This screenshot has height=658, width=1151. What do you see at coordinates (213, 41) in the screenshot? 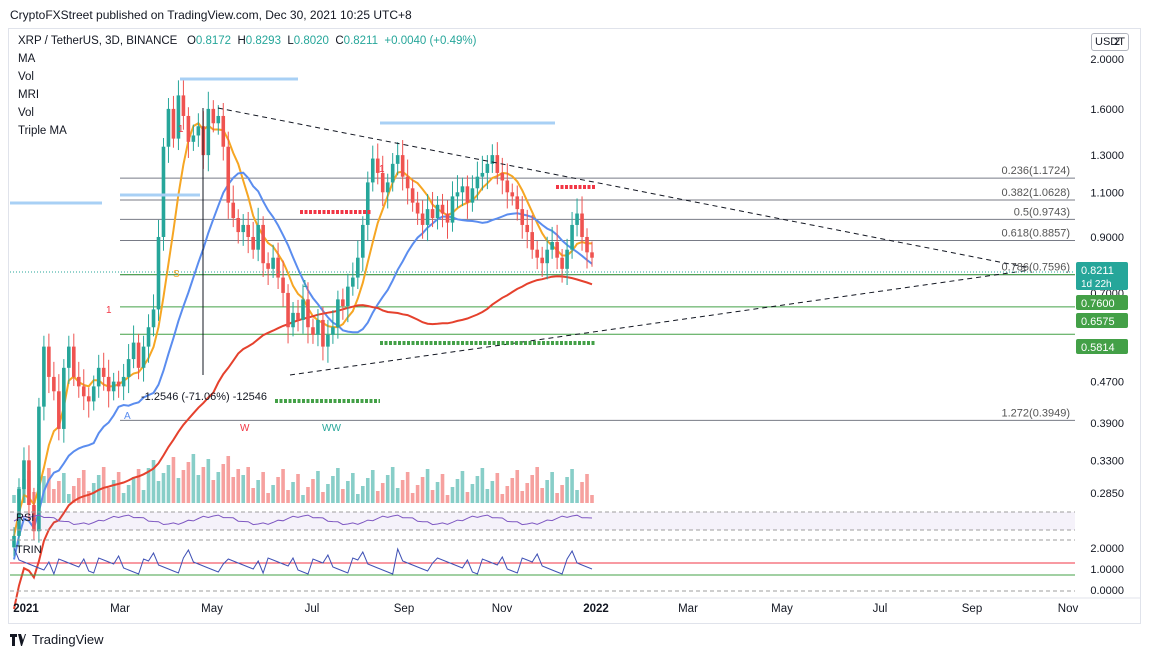
I see `open-value: 0.8172` at bounding box center [213, 41].